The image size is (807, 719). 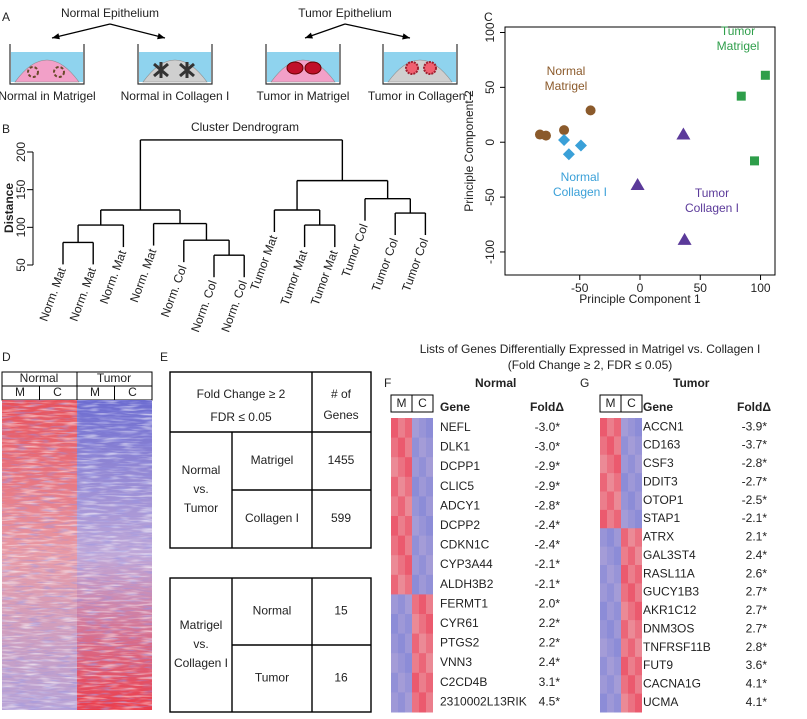 I want to click on fold-change: 4.1*, so click(x=757, y=702).